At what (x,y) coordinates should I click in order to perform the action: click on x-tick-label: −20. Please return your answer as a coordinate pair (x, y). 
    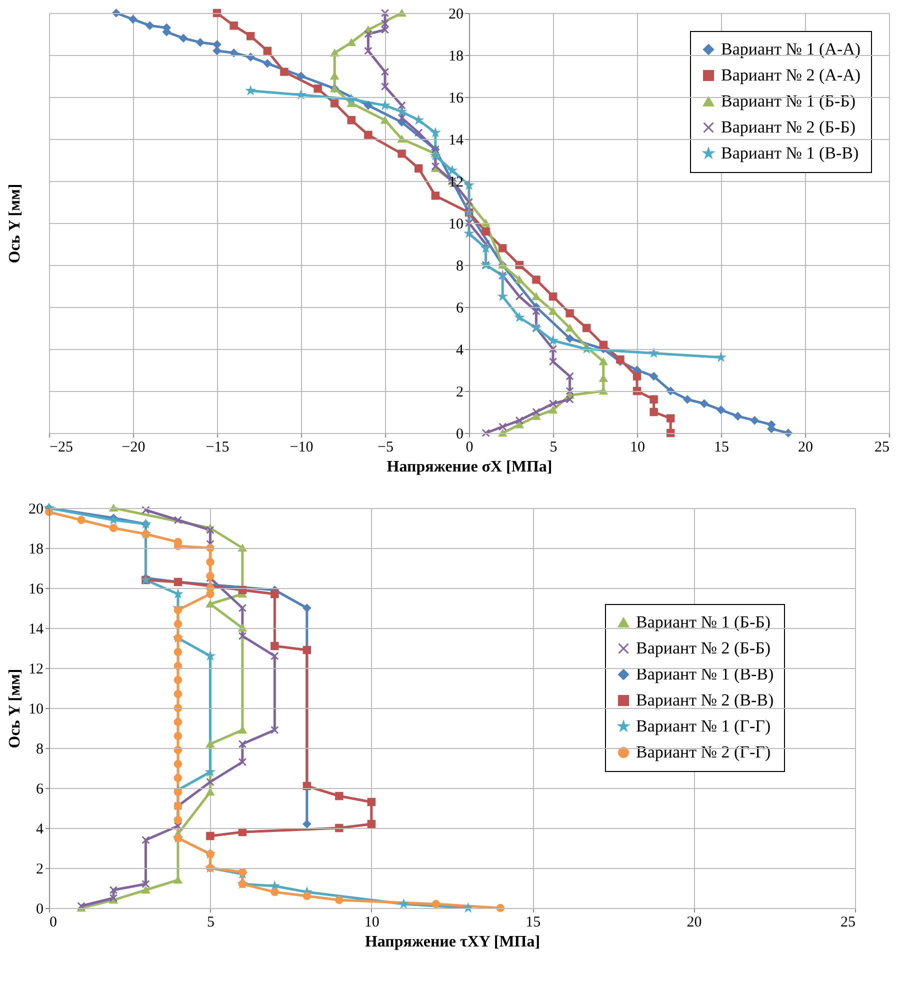
    Looking at the image, I should click on (134, 448).